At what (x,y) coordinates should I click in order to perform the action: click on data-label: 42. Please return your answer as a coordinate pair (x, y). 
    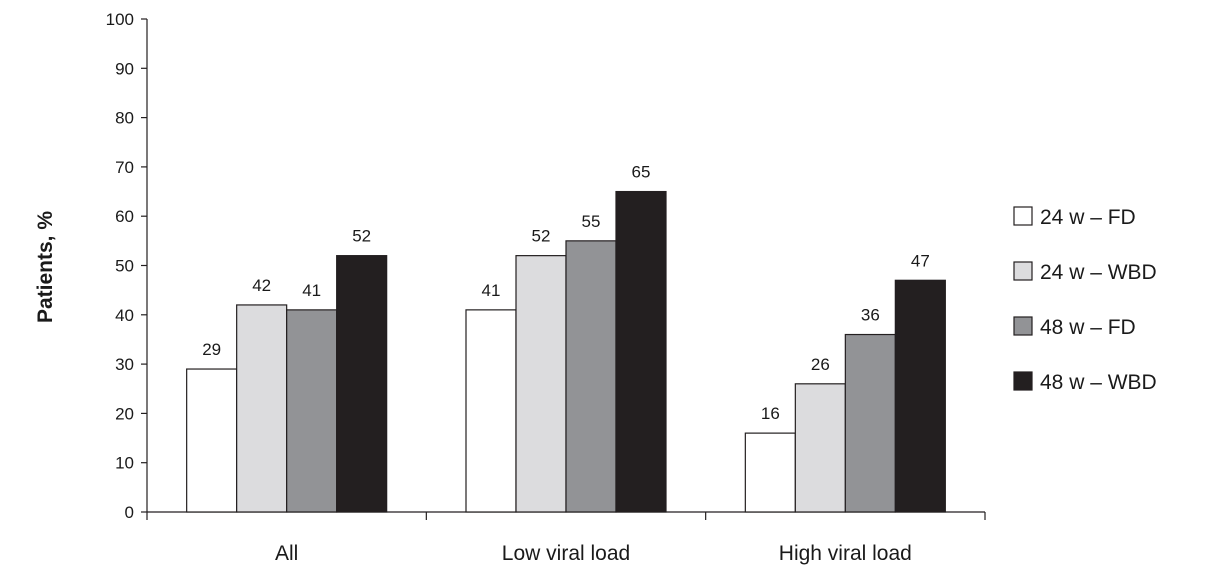
    Looking at the image, I should click on (261, 285).